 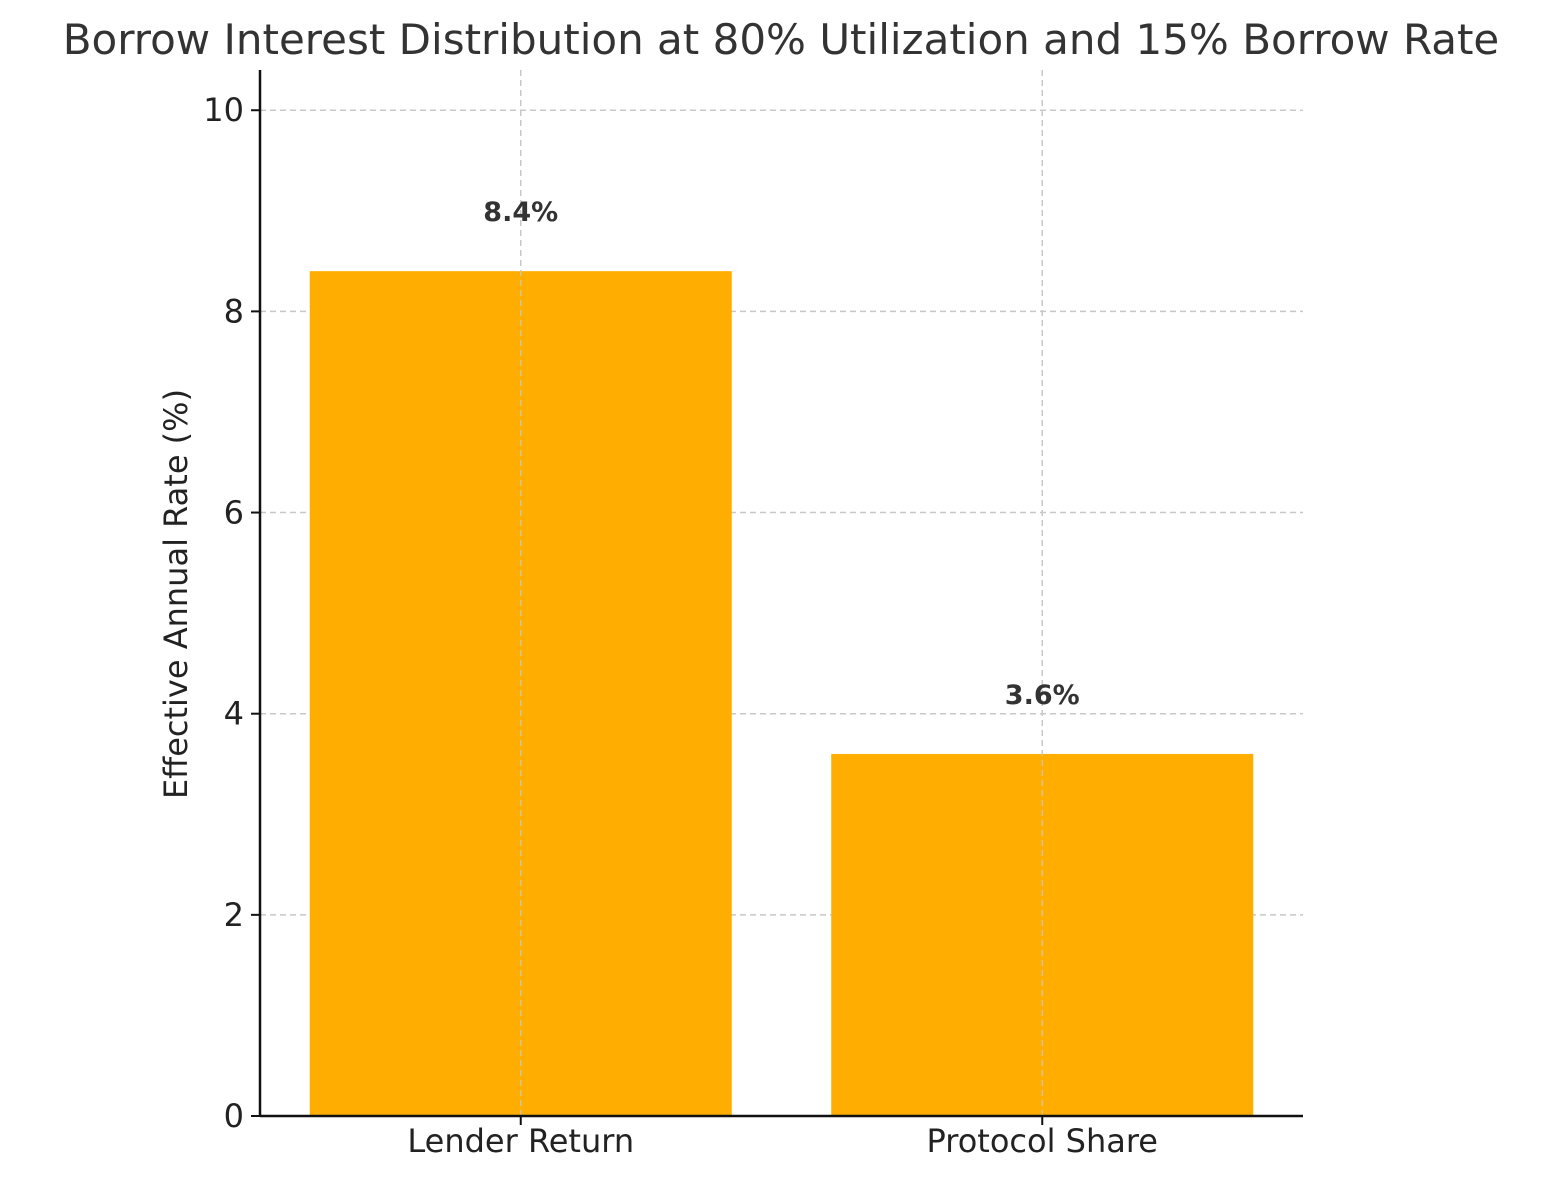 What do you see at coordinates (1042, 1141) in the screenshot?
I see `x-tick-label-protocol-share: Protocol Share` at bounding box center [1042, 1141].